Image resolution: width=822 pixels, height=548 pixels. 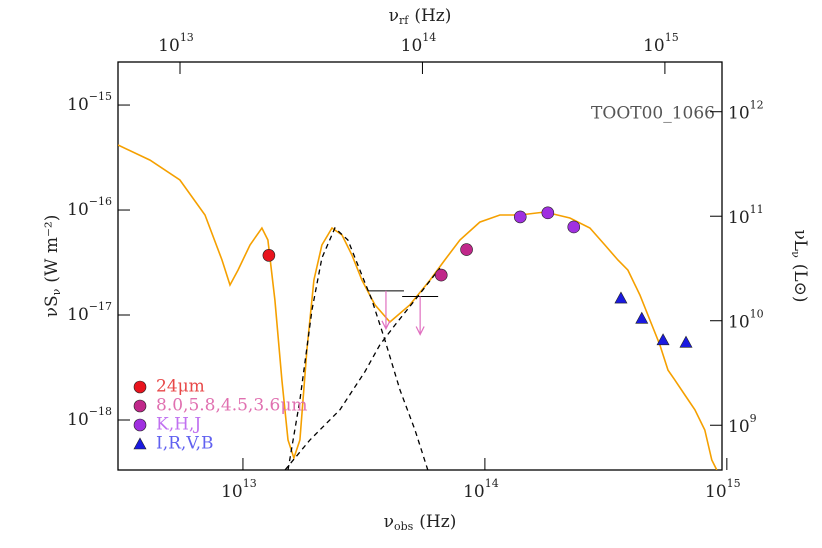 I want to click on x2-tick-label: 1013, so click(x=176, y=43).